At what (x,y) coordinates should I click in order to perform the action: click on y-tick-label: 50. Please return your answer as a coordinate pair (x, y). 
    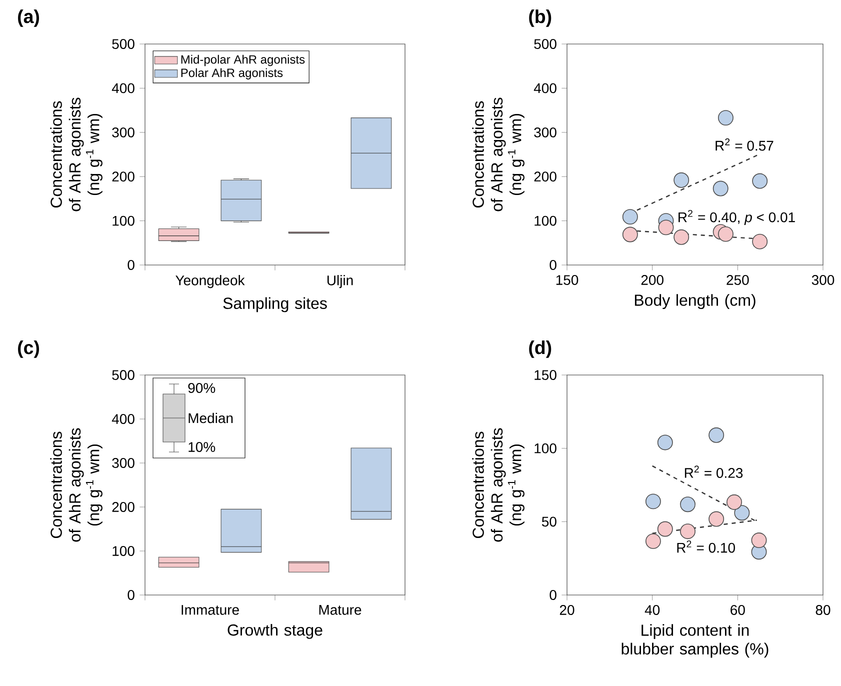
    Looking at the image, I should click on (549, 521).